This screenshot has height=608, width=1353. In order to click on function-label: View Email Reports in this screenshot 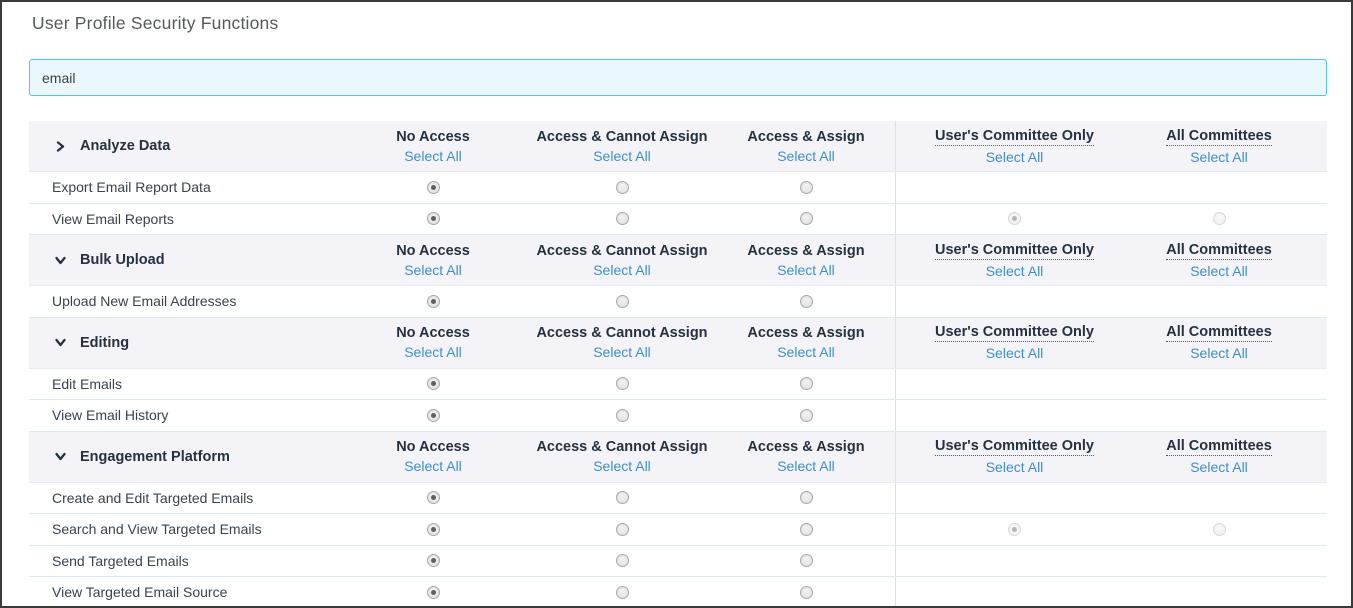, I will do `click(113, 218)`.